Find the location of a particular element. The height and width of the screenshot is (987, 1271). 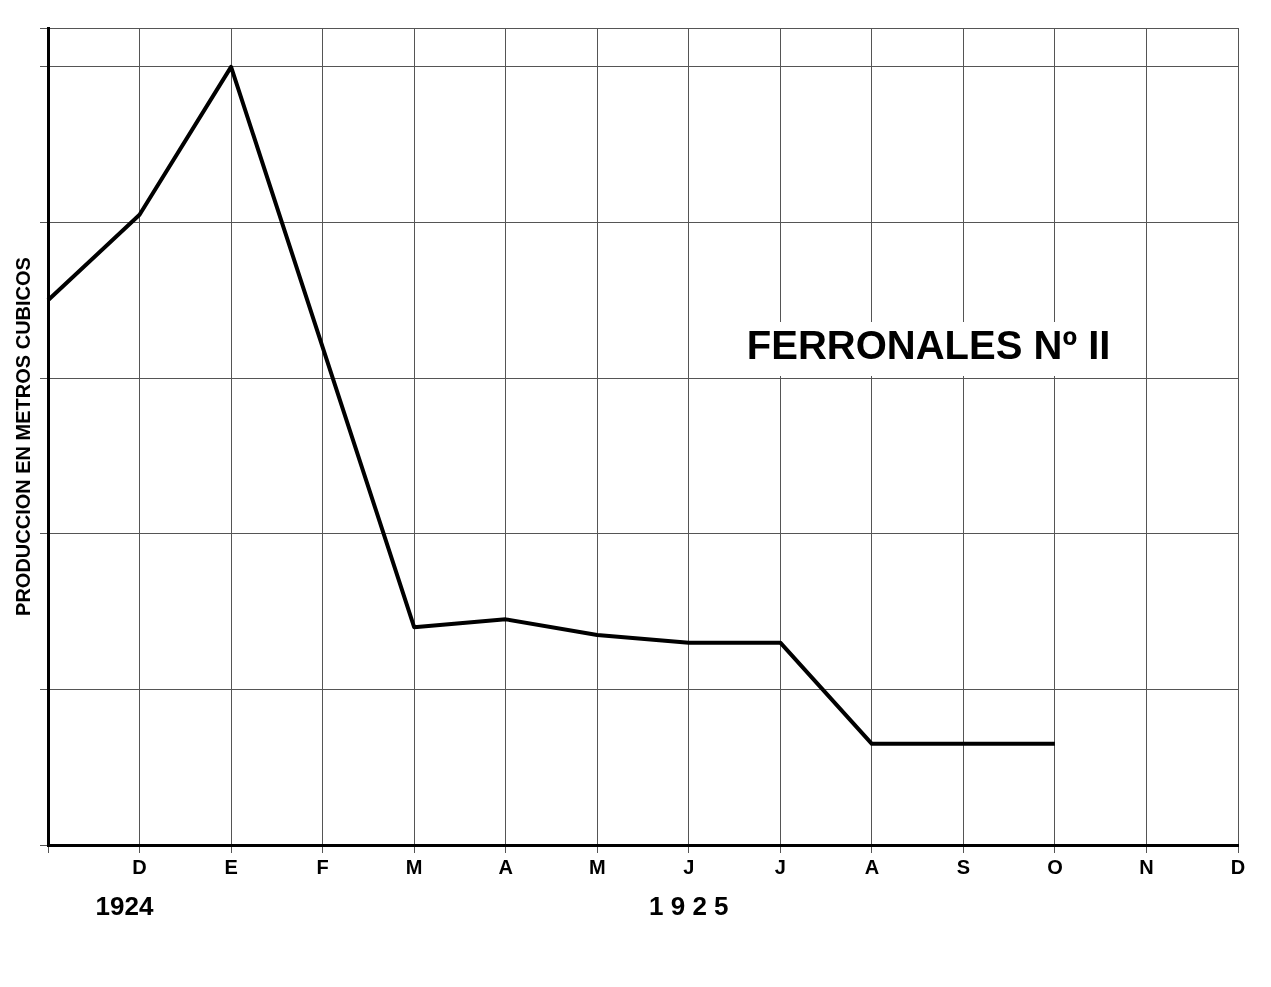

text: 1924 is located at coordinates (124, 906).